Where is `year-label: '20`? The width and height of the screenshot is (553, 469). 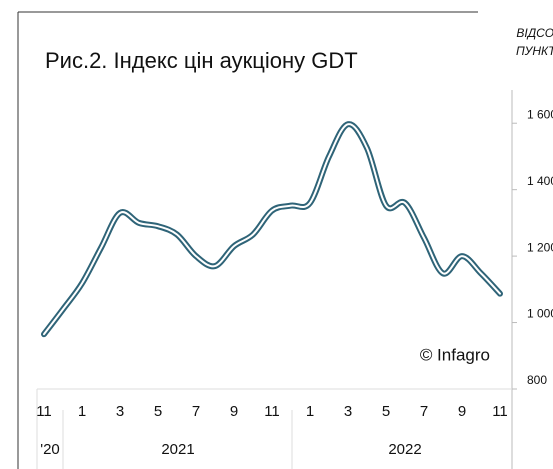 year-label: '20 is located at coordinates (50, 449).